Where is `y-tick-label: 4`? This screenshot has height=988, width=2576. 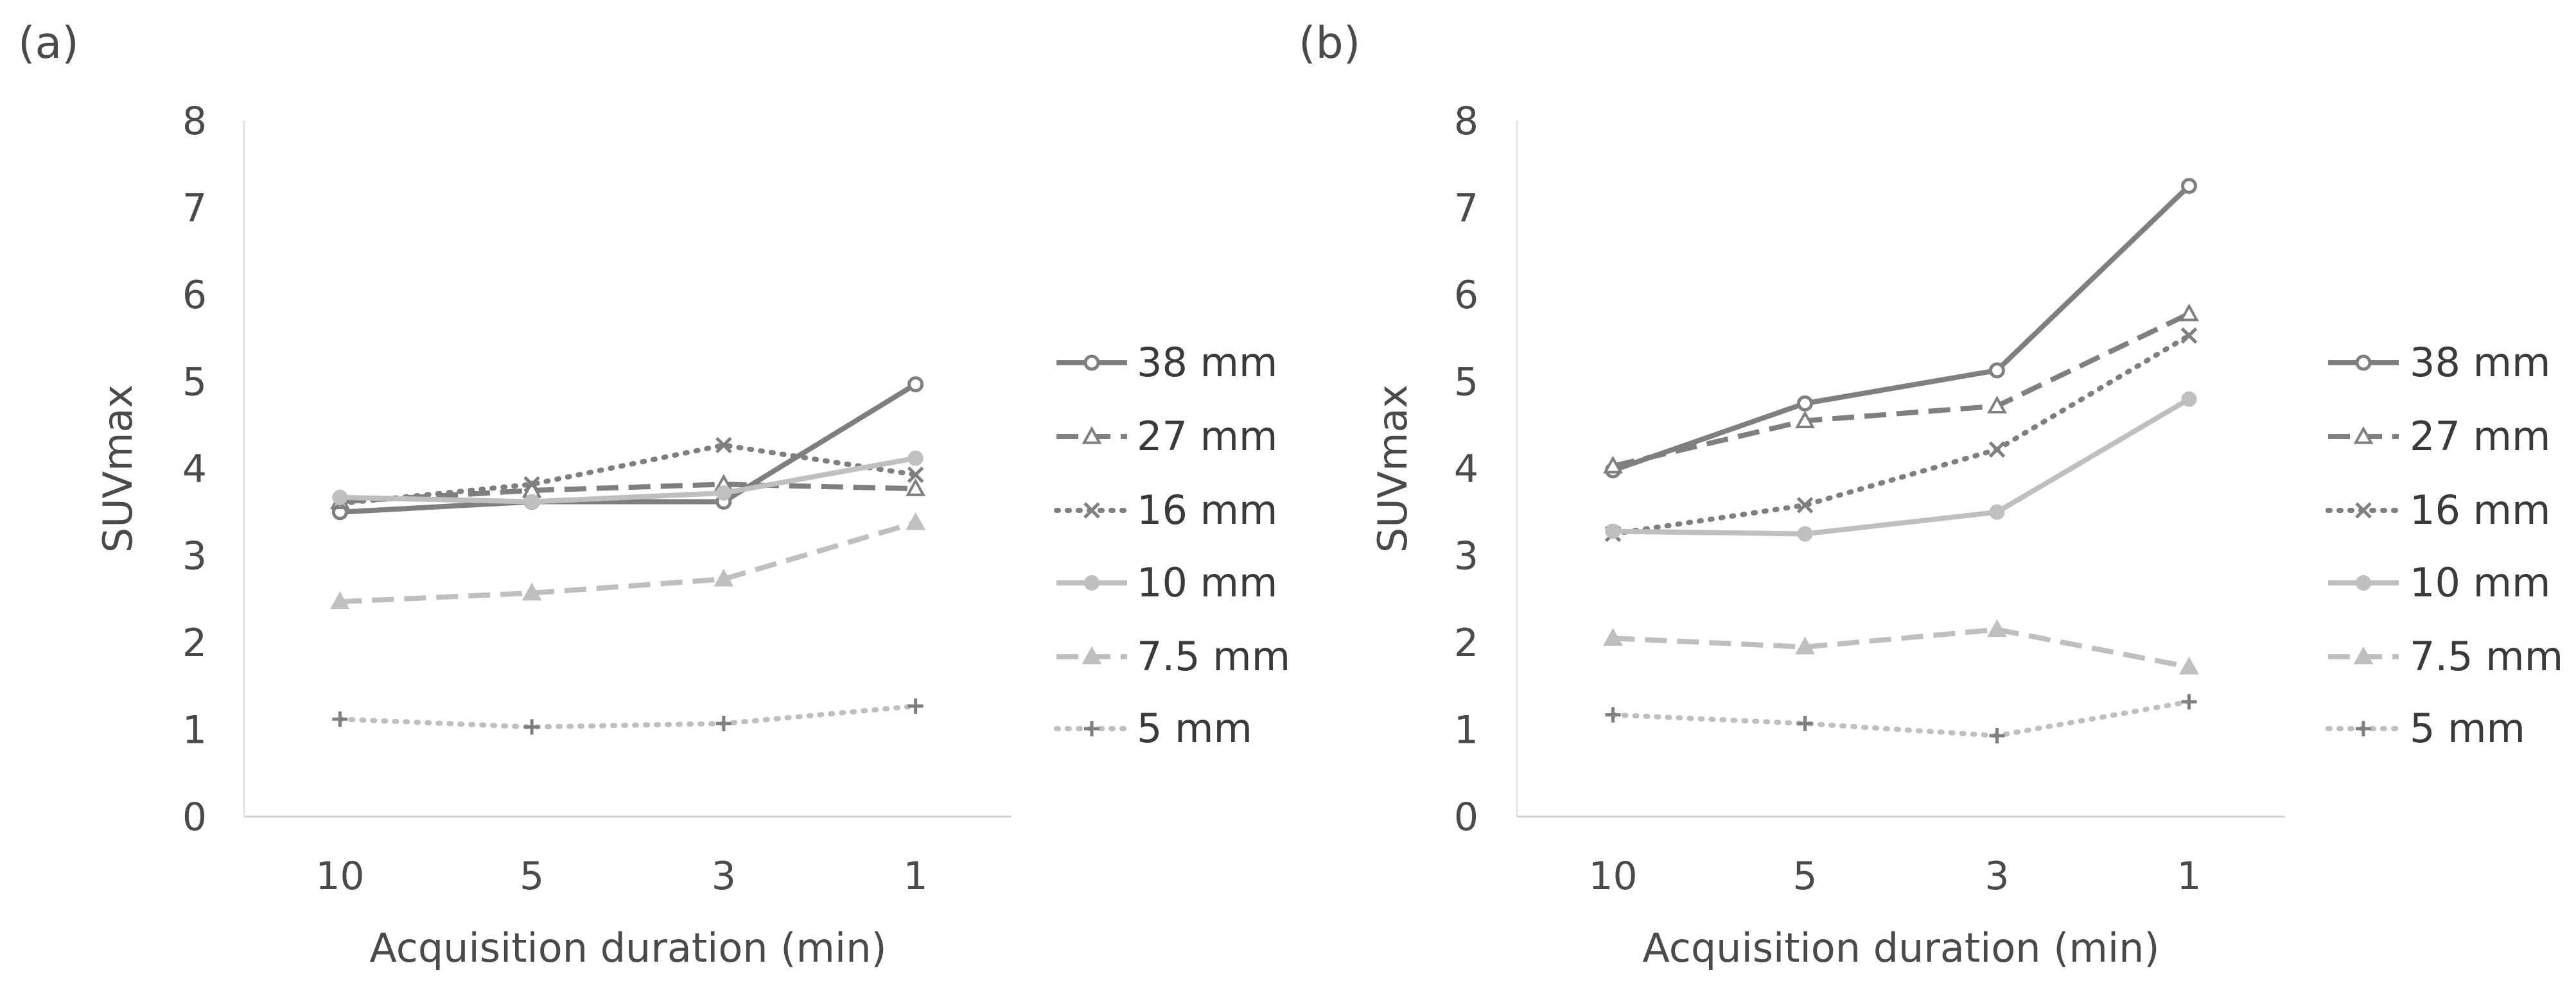 y-tick-label: 4 is located at coordinates (194, 469).